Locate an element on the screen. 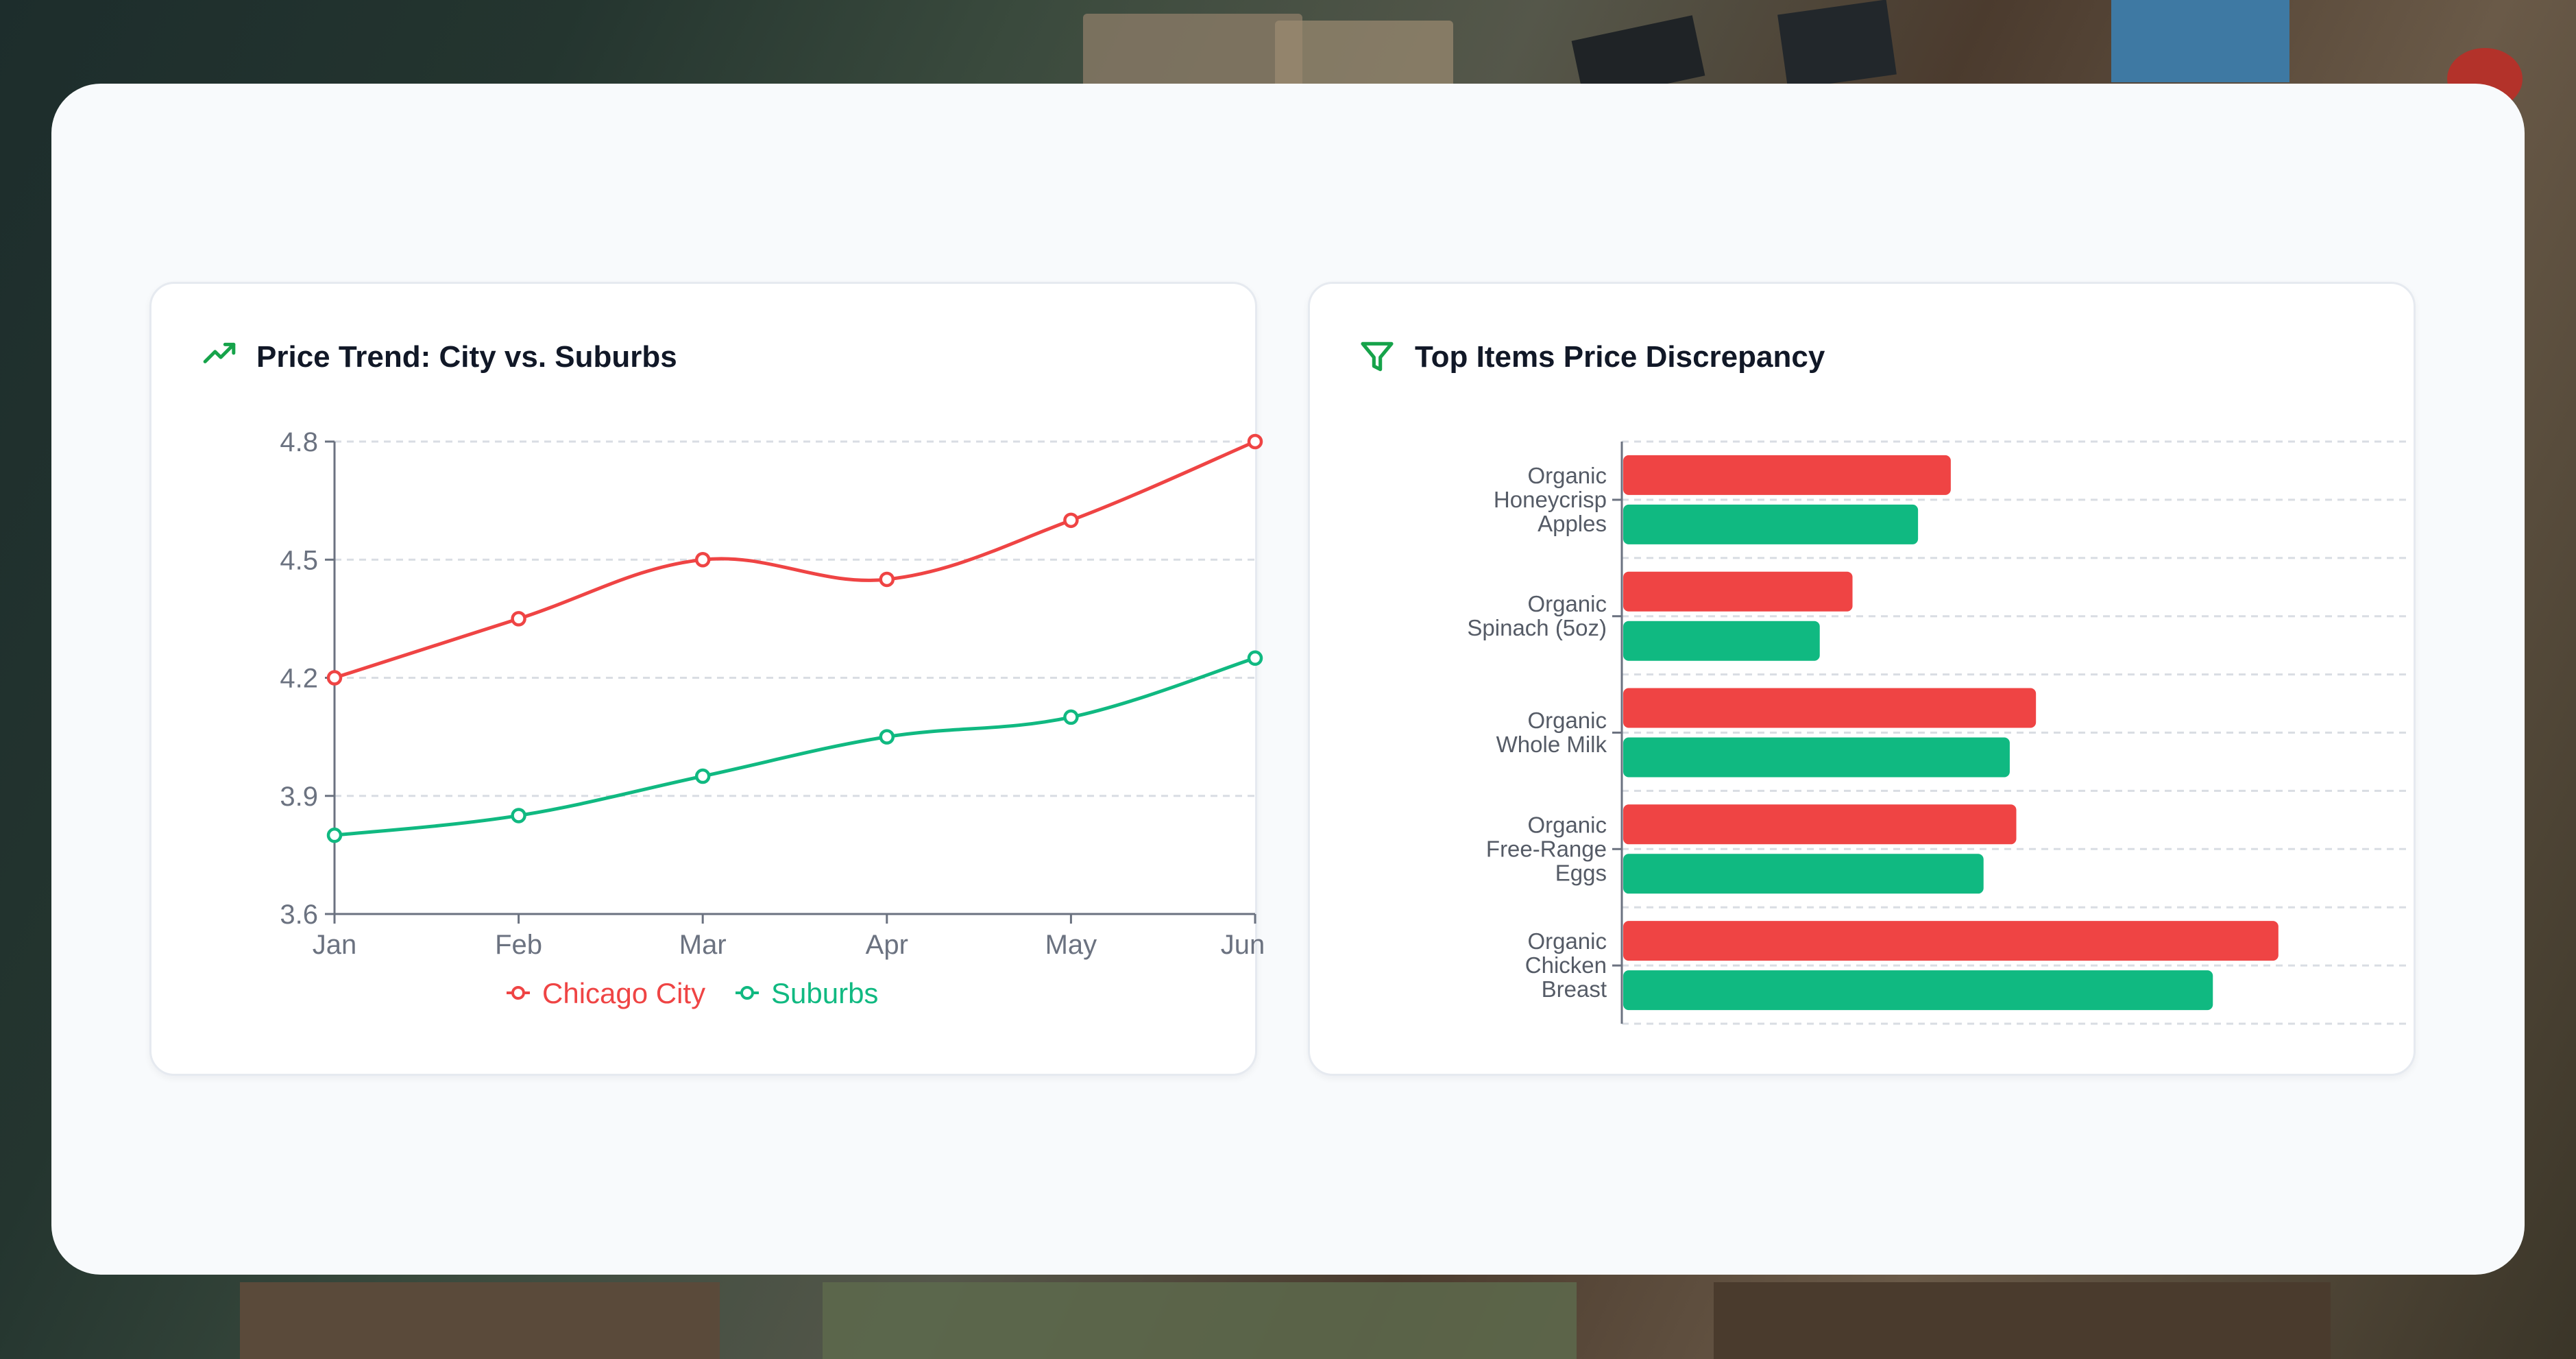 Image resolution: width=2576 pixels, height=1359 pixels. category-label: Organic Chicken Breast is located at coordinates (1566, 965).